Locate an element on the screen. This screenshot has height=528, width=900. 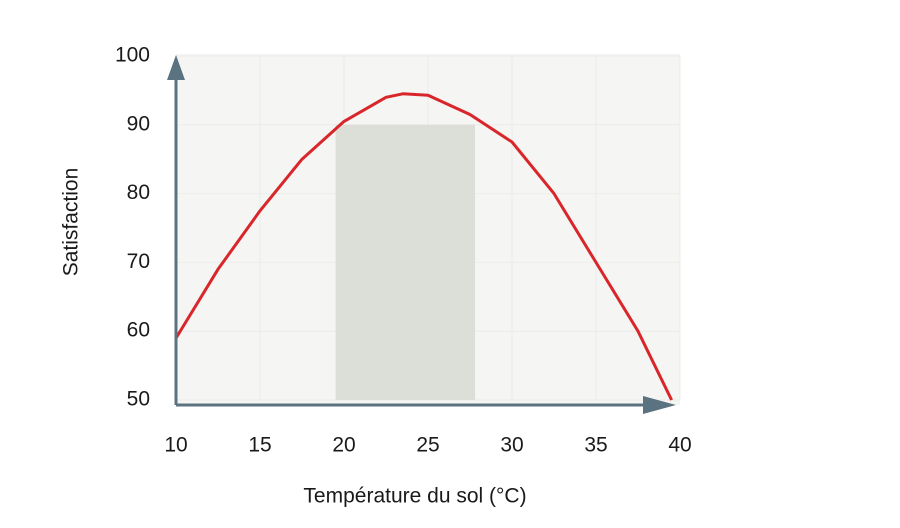
x-tick-label: 25 is located at coordinates (427, 445).